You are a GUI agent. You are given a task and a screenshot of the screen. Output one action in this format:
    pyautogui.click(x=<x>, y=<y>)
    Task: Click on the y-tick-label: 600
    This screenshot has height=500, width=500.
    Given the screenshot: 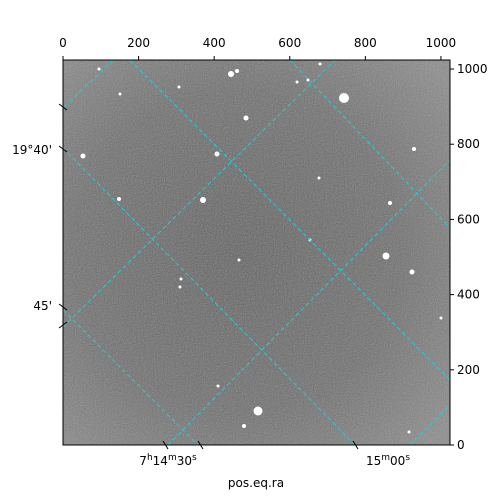 What is the action you would take?
    pyautogui.click(x=468, y=219)
    